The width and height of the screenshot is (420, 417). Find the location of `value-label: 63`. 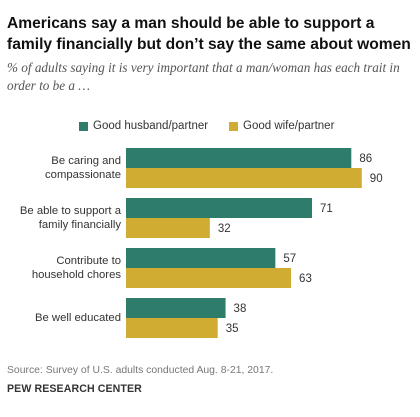

value-label: 63 is located at coordinates (305, 279).